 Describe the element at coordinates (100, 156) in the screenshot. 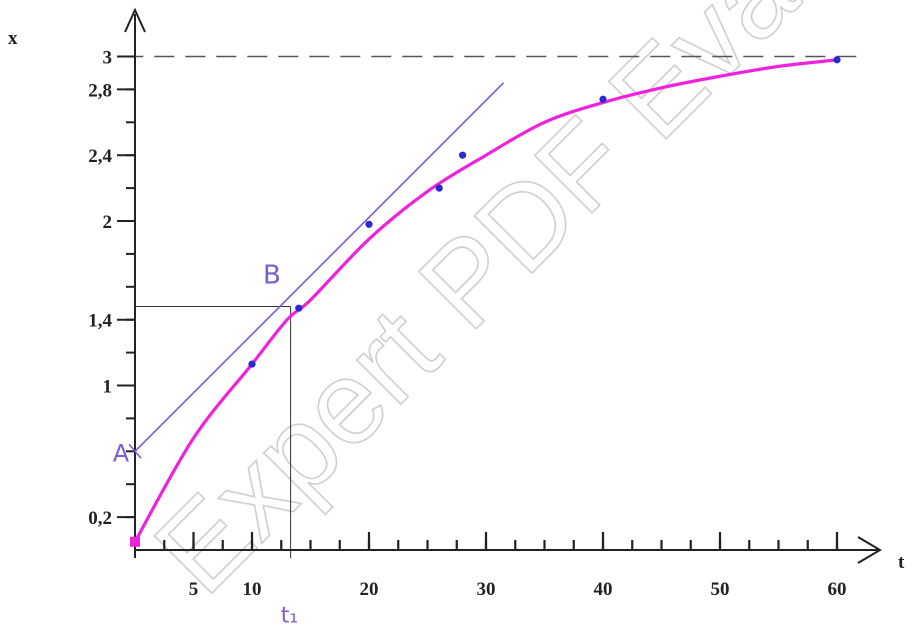

I see `y-tick-label: 2,4` at that location.